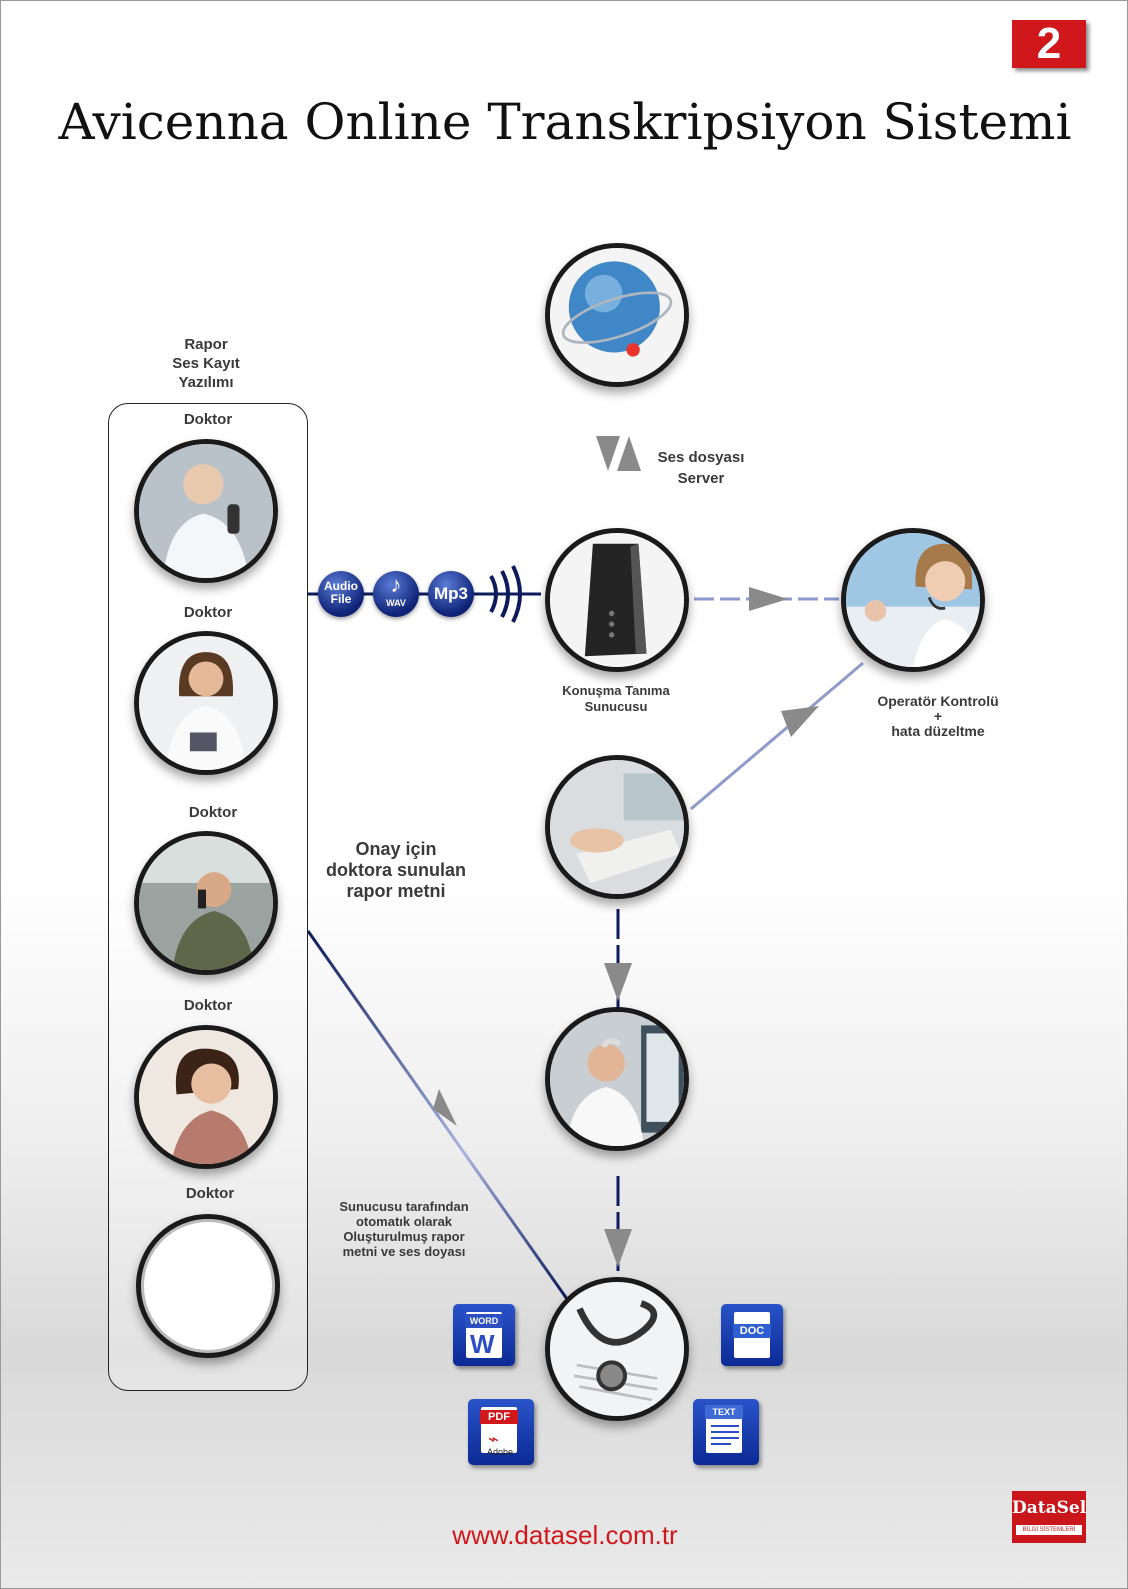 Image resolution: width=1128 pixels, height=1589 pixels. I want to click on page-number-badge: 2, so click(1049, 44).